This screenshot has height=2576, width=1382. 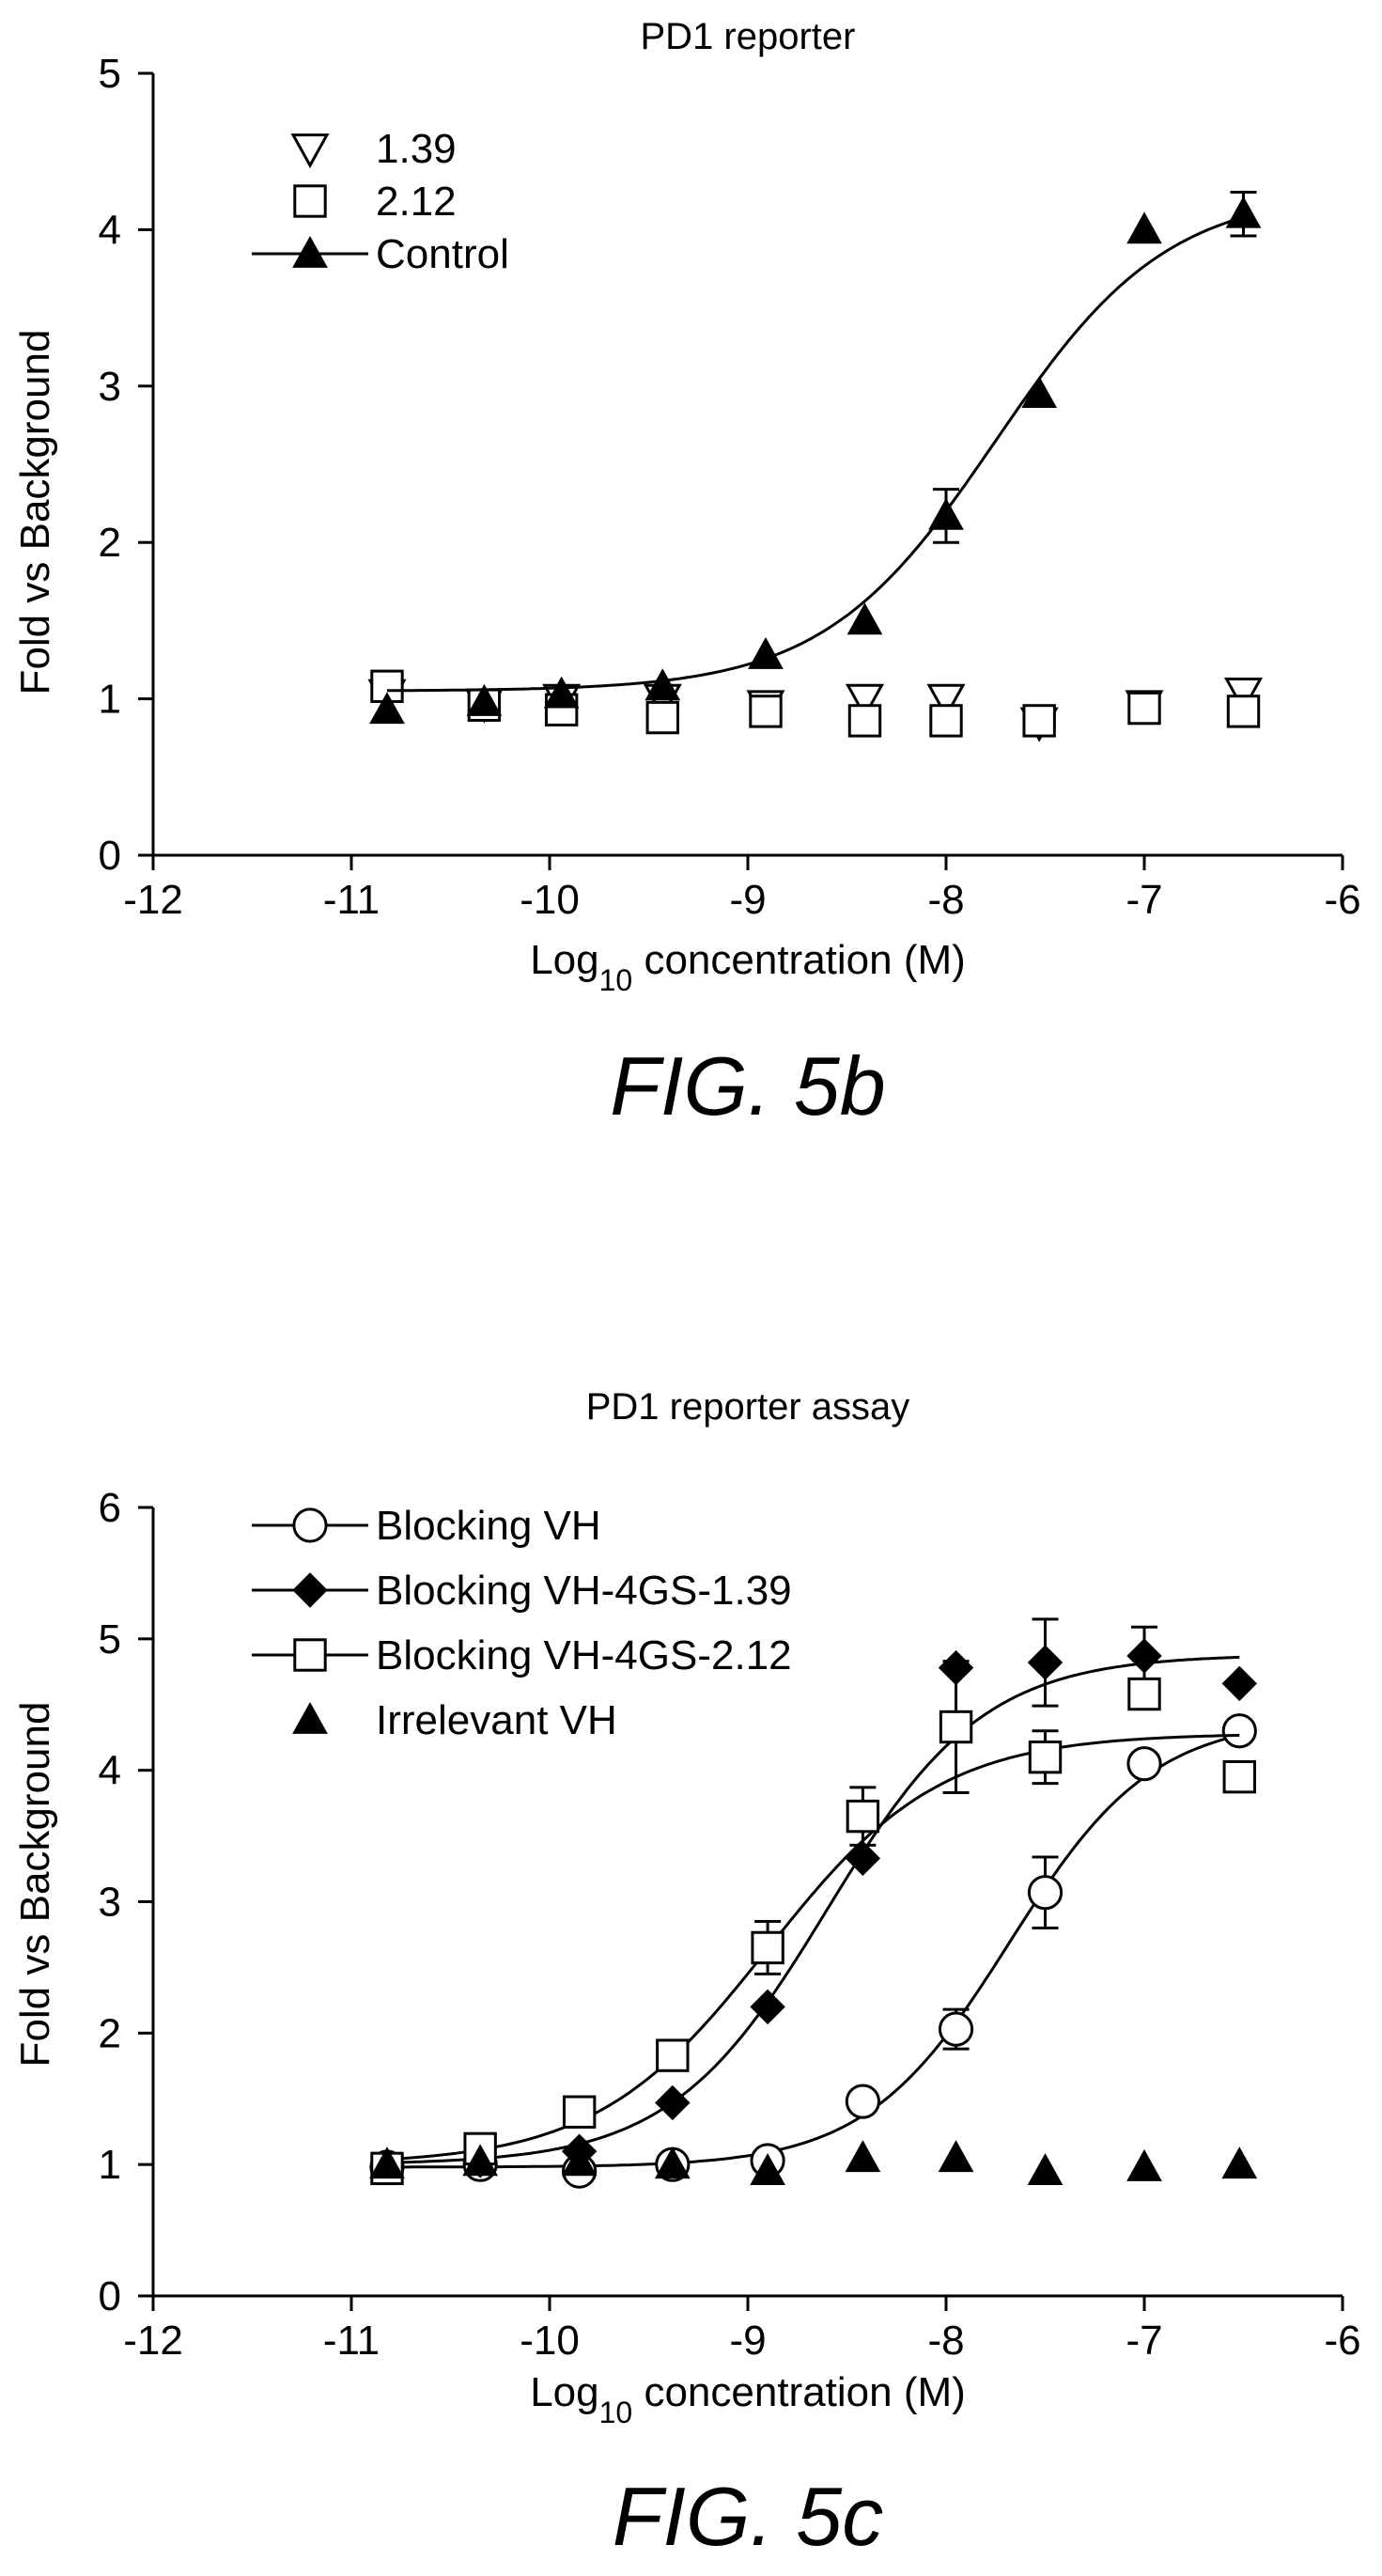 I want to click on legend-item: Blocking VH-4GS-1.39, so click(x=522, y=1591).